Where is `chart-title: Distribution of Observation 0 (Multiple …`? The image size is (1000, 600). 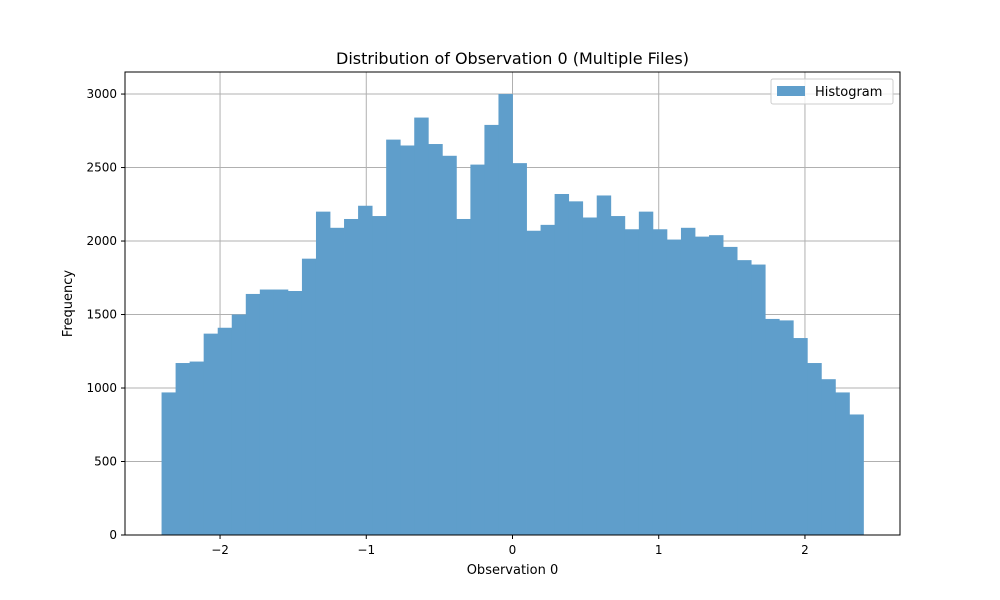 chart-title: Distribution of Observation 0 (Multiple … is located at coordinates (512, 58).